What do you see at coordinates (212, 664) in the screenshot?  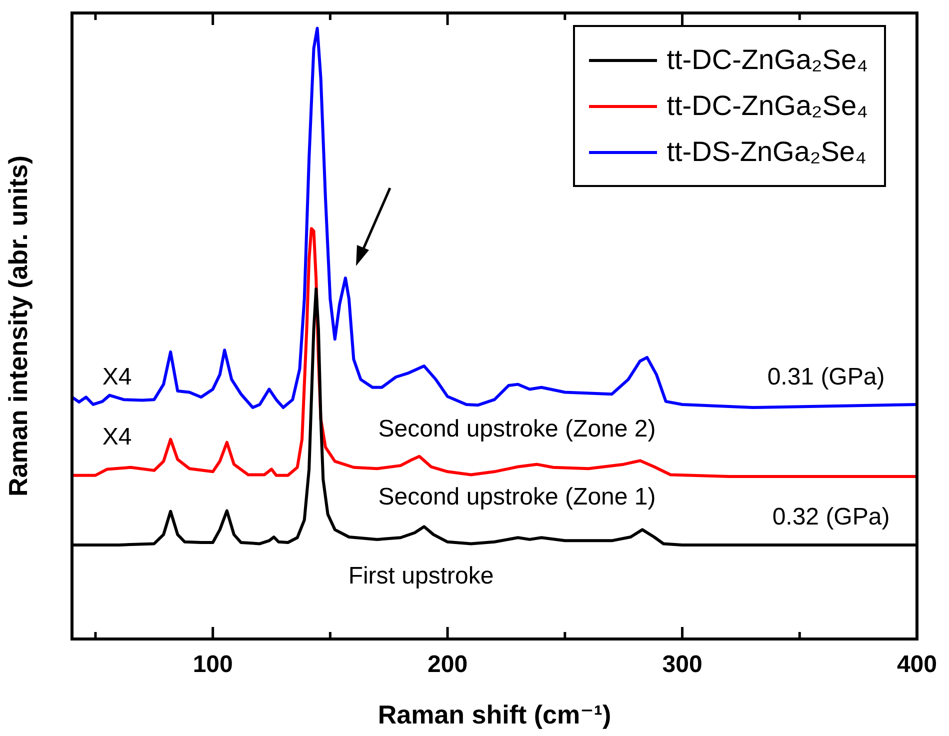 I see `x-tick-label: 100` at bounding box center [212, 664].